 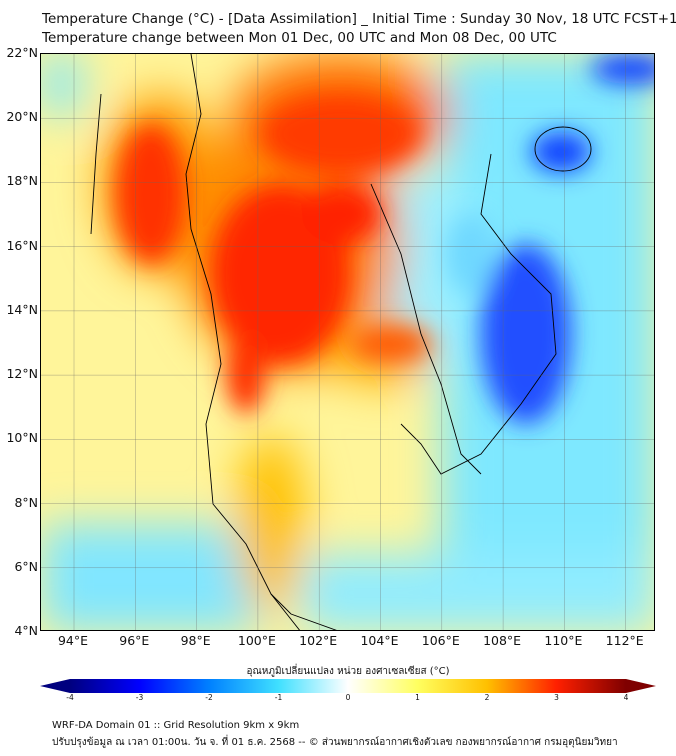 I want to click on lat-label: 18°N, so click(x=22, y=181).